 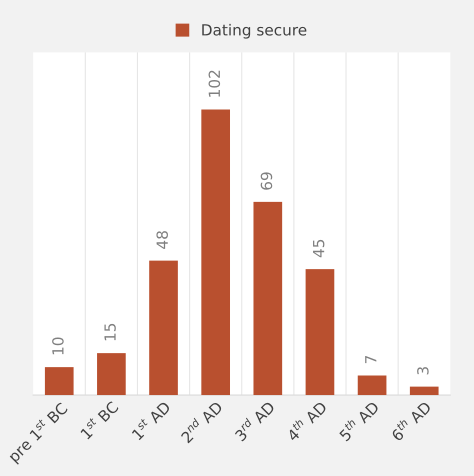 What do you see at coordinates (266, 181) in the screenshot?
I see `data-label: 69` at bounding box center [266, 181].